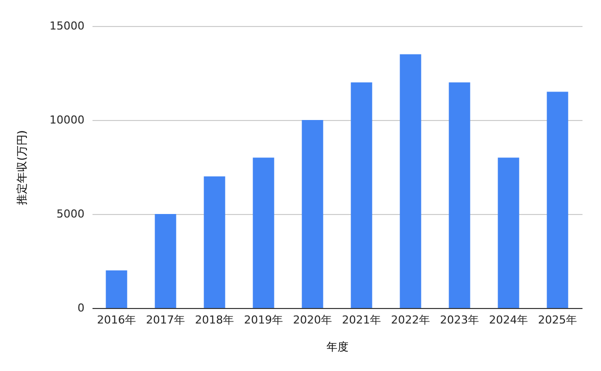 This screenshot has width=601, height=371. I want to click on x-tick-label: 2020年, so click(312, 320).